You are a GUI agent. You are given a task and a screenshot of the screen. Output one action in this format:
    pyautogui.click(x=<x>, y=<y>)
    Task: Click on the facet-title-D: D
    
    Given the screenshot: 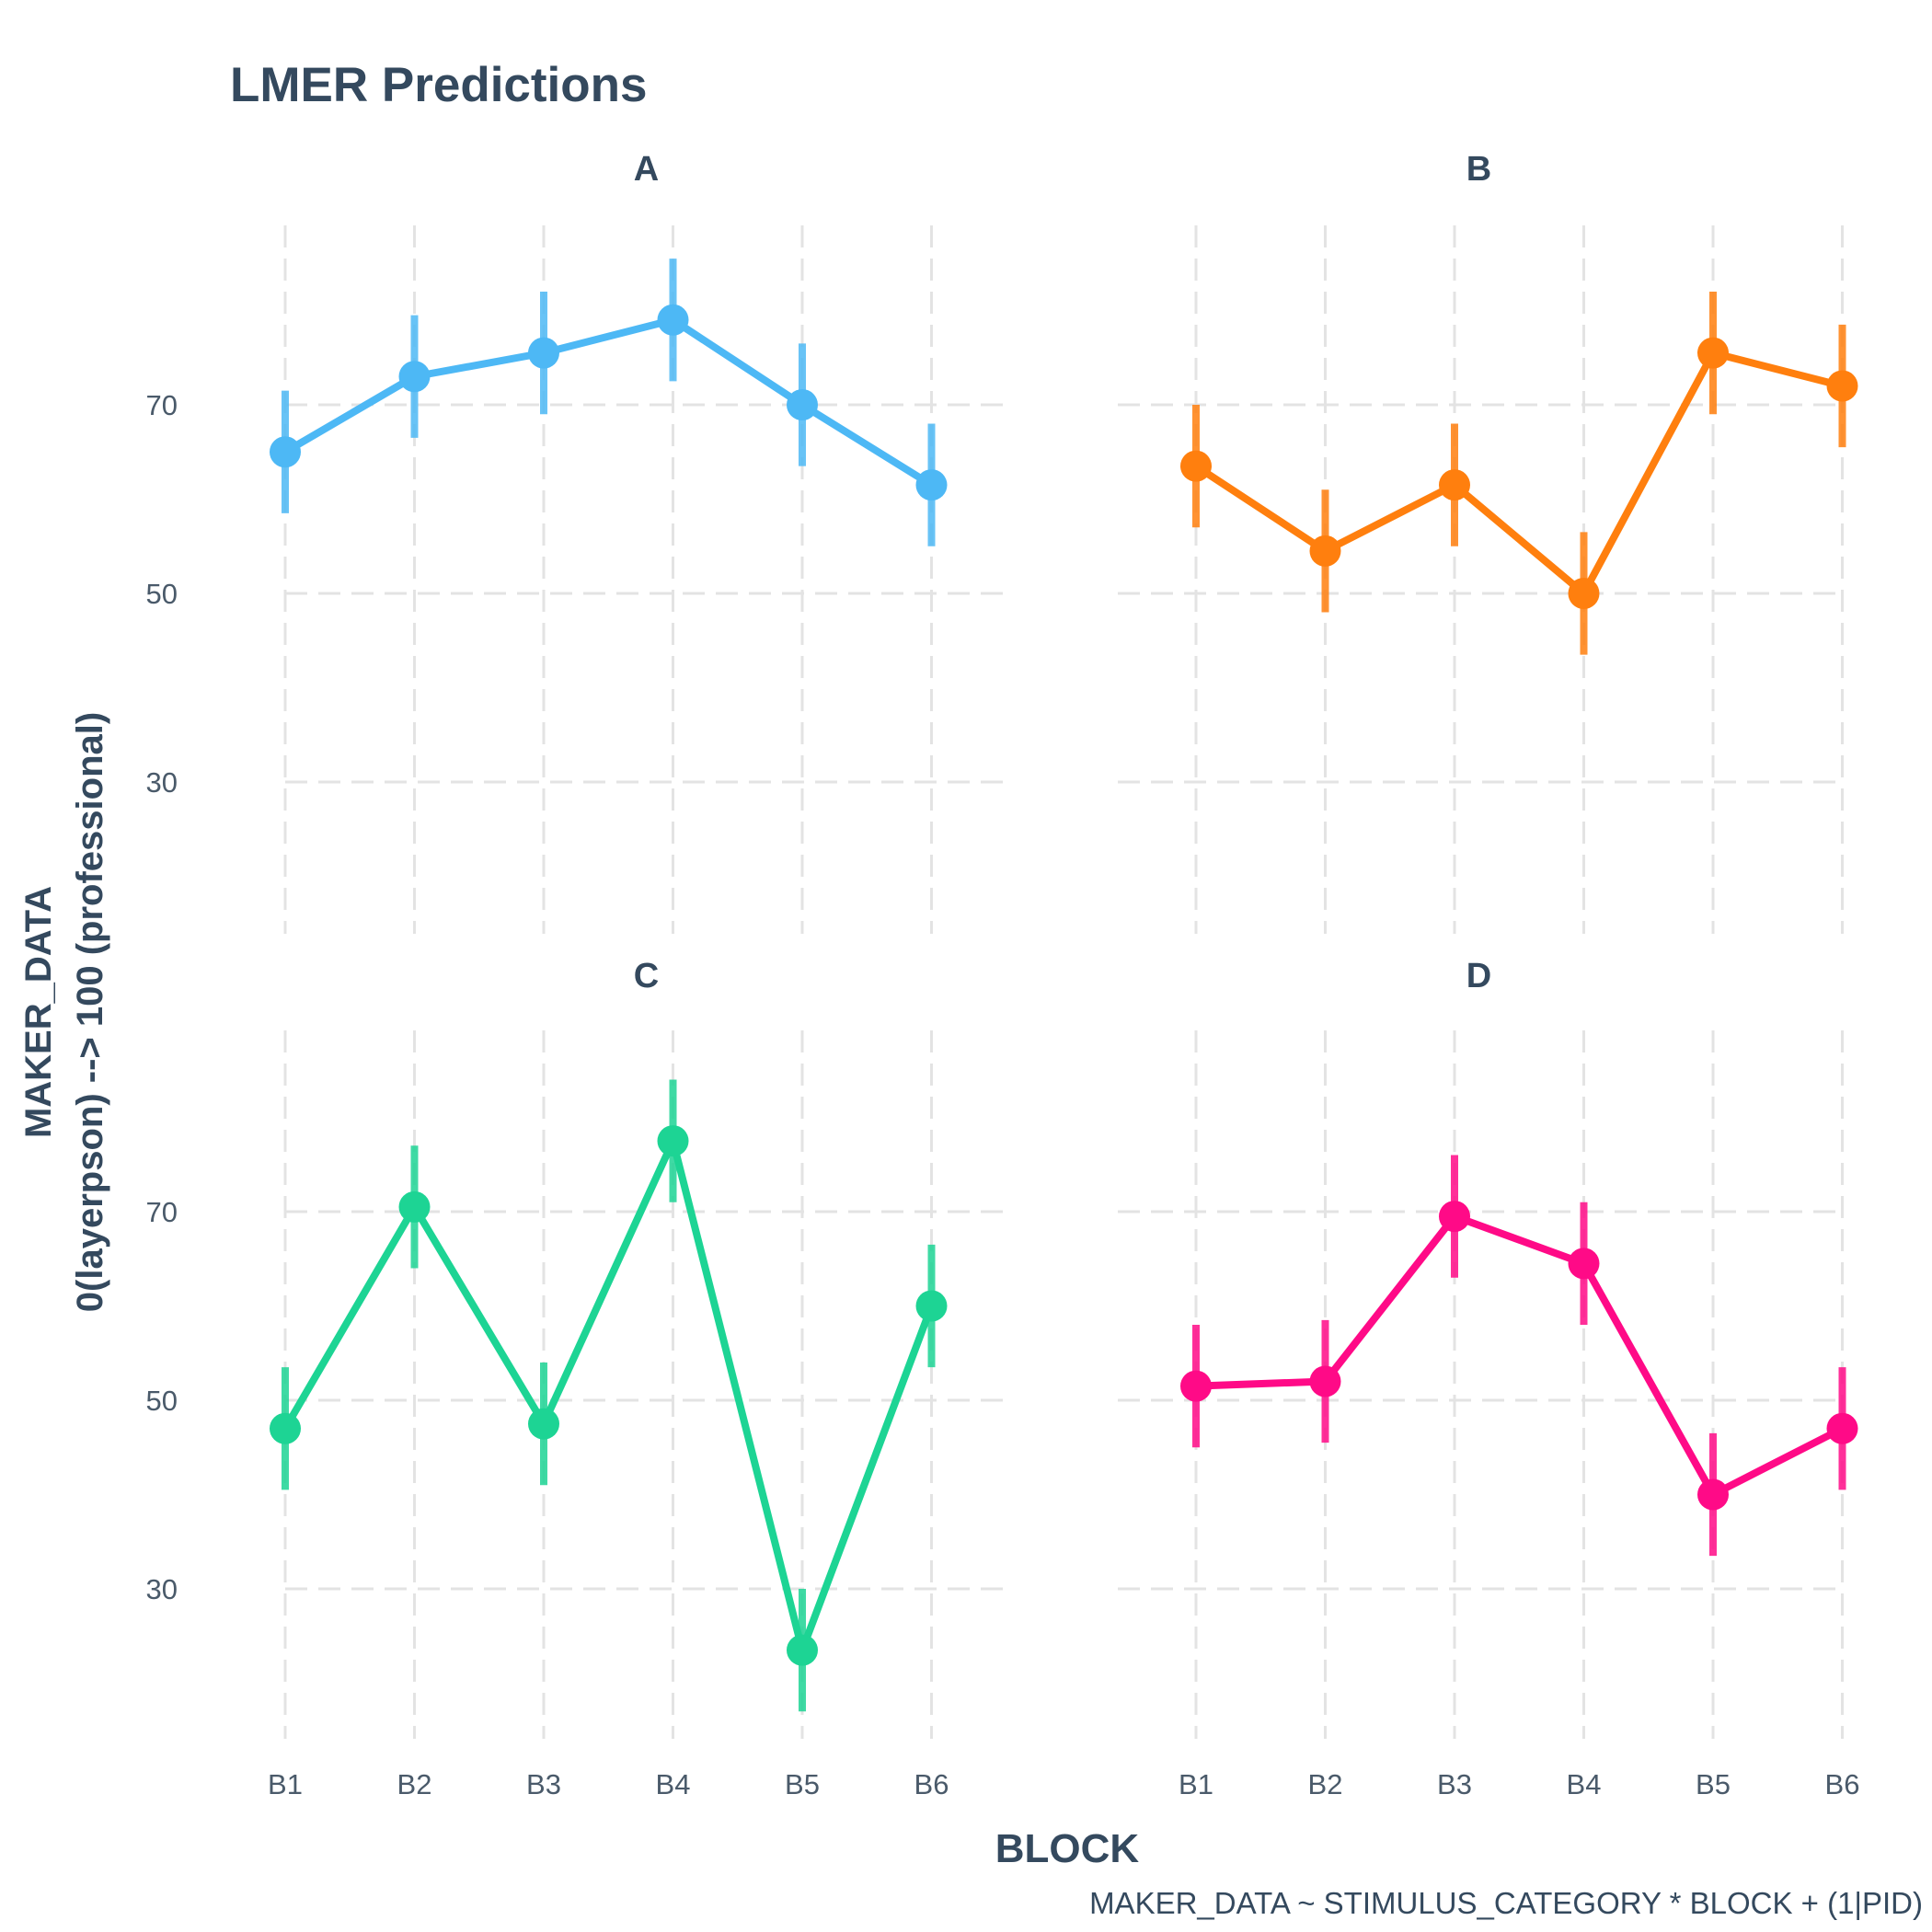 What is the action you would take?
    pyautogui.click(x=1479, y=976)
    